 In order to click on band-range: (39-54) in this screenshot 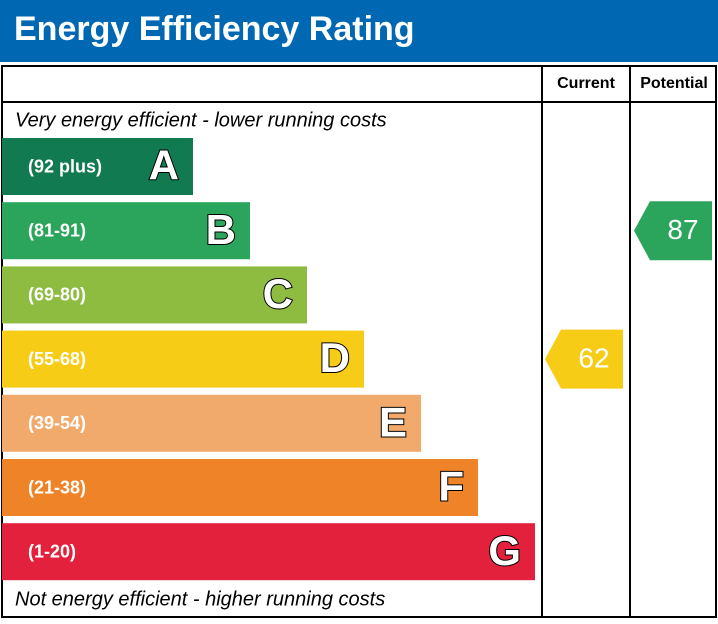, I will do `click(57, 423)`.